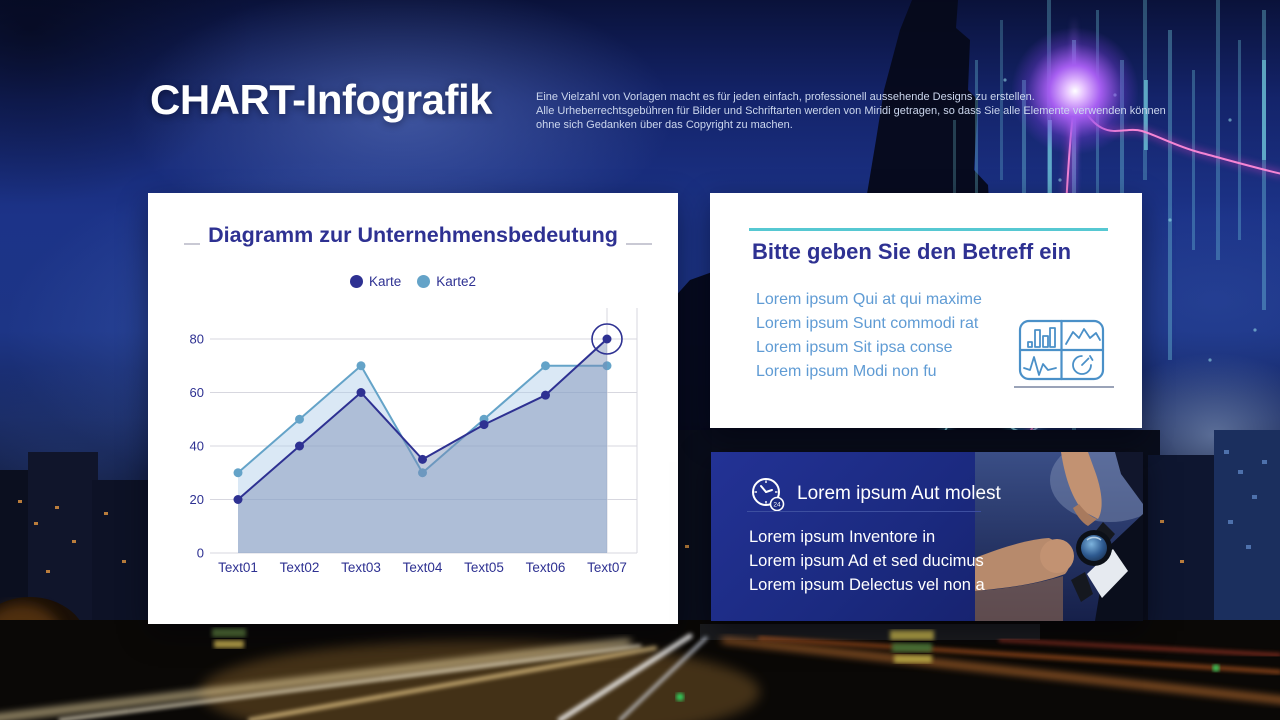  Describe the element at coordinates (640, 670) in the screenshot. I see `highway-light-trails` at that location.